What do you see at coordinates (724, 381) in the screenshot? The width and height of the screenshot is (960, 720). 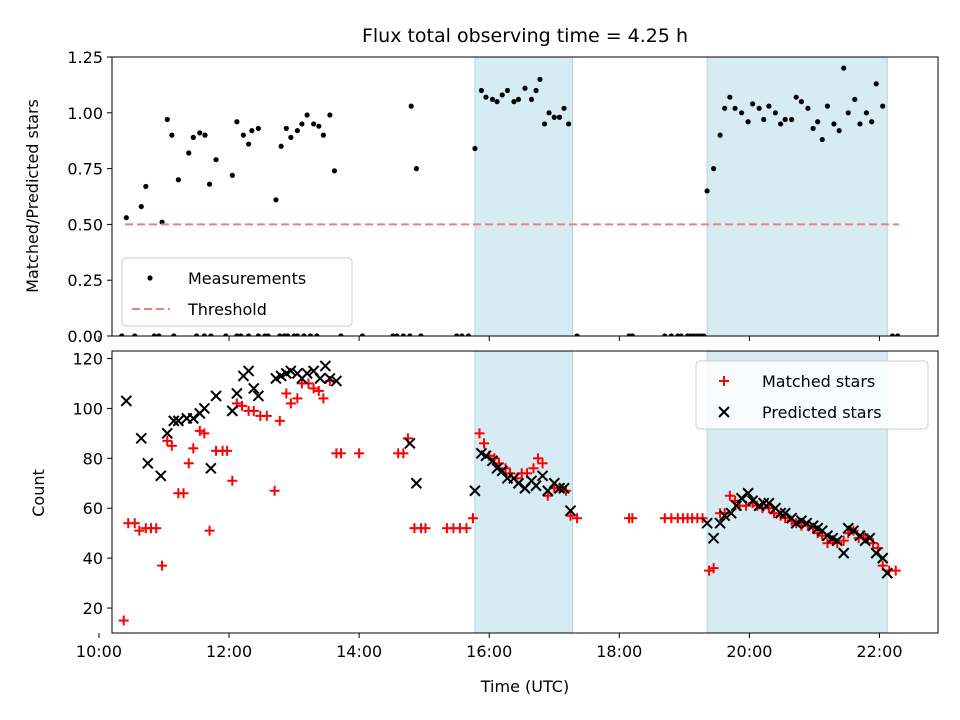 I see `legend-matched-stars-swatch` at bounding box center [724, 381].